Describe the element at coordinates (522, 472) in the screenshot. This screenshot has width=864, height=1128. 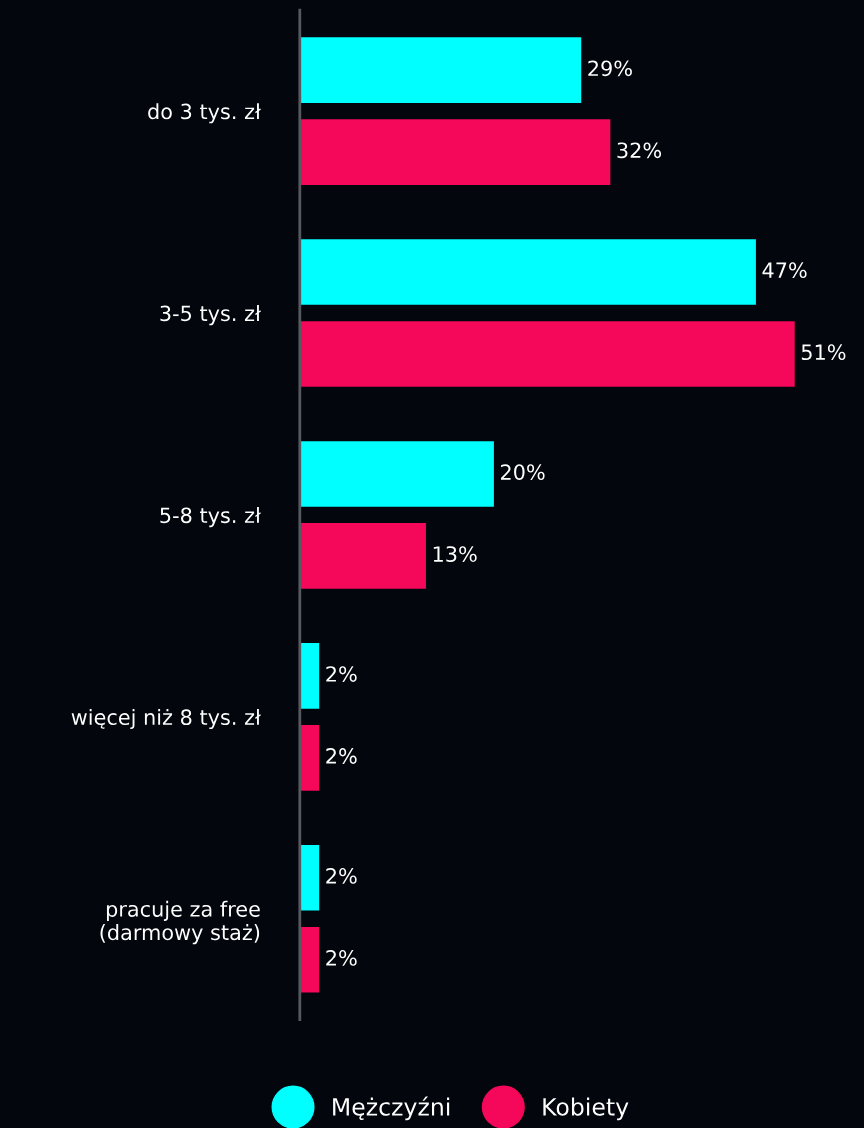
I see `data-label: 20%` at that location.